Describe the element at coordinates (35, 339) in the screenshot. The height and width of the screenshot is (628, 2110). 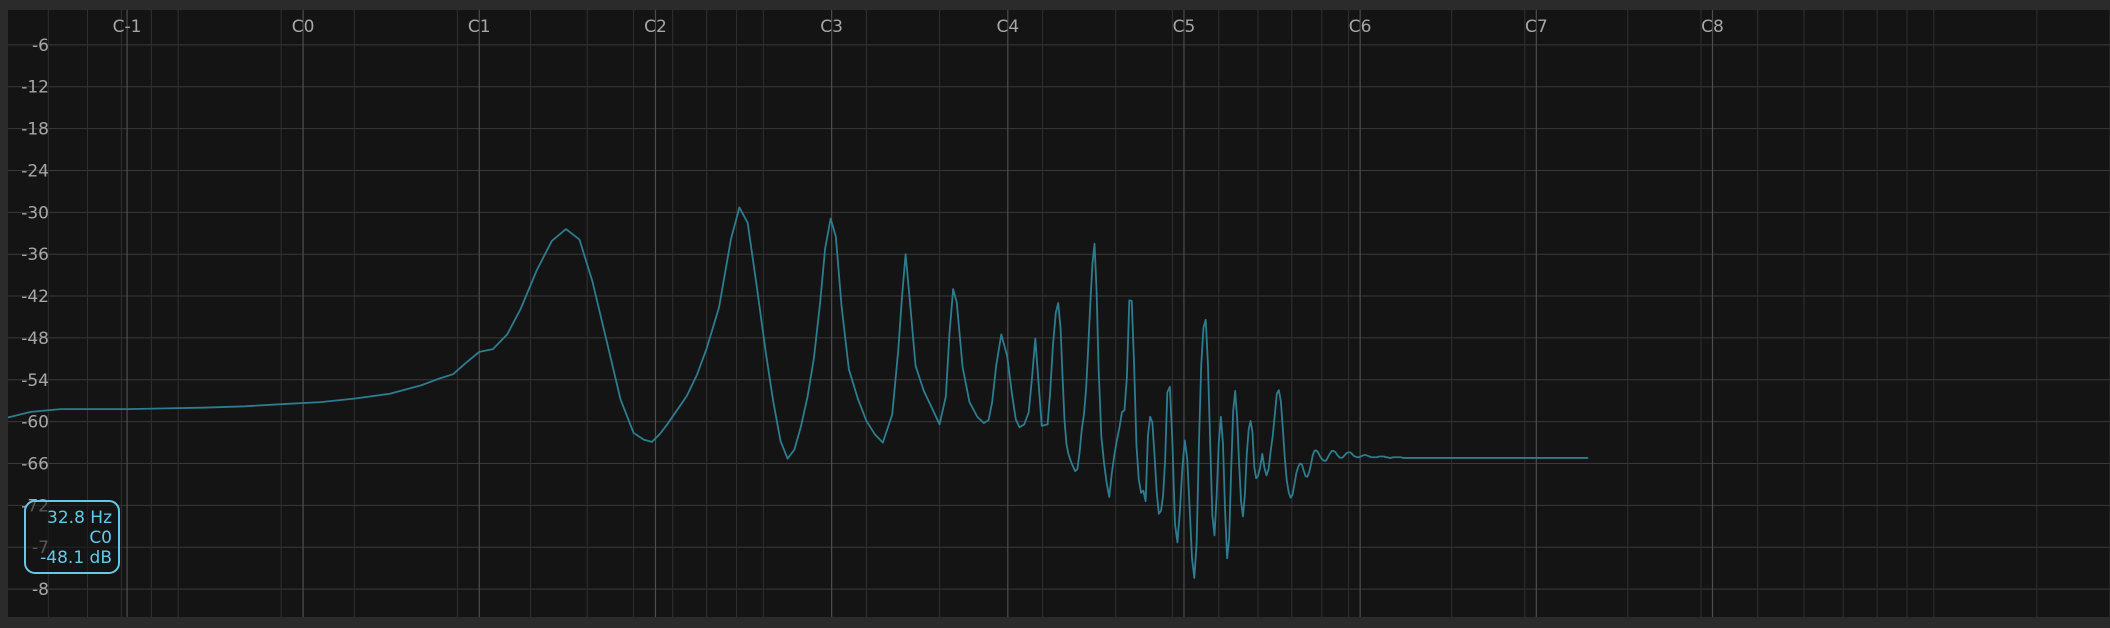
I see `y-tick-label-7: -48` at that location.